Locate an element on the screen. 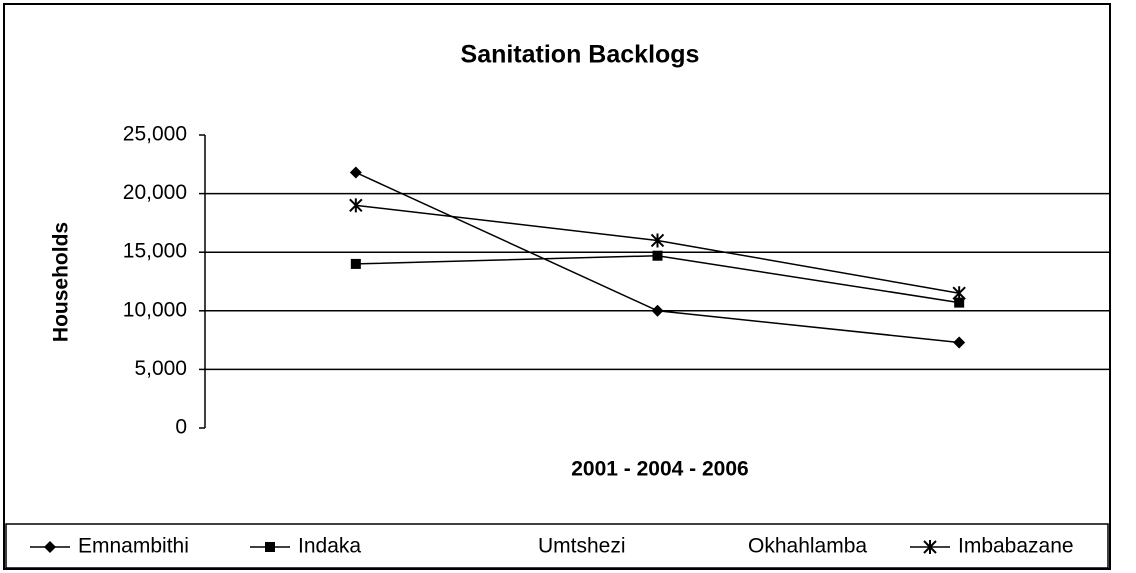  y-tick-label: 5,000 is located at coordinates (160, 368).